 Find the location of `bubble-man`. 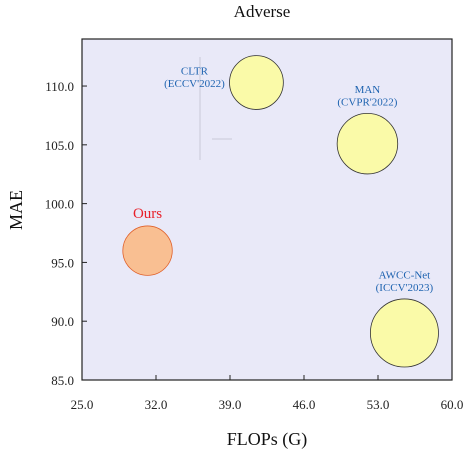

bubble-man is located at coordinates (367, 143).